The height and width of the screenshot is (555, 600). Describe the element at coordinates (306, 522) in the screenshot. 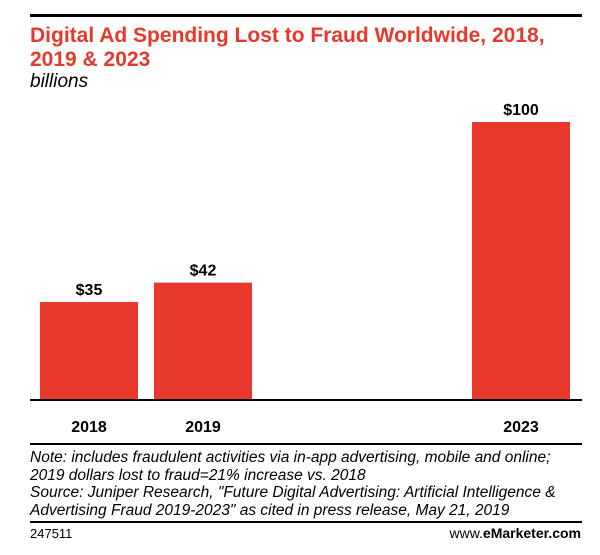

I see `footer-divider` at that location.